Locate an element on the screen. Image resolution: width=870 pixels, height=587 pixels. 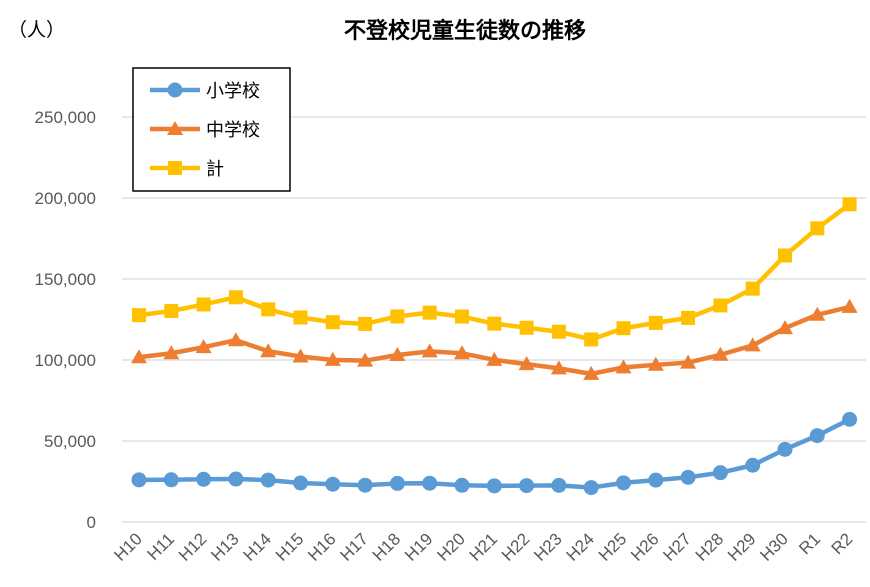
legend-label: 計 is located at coordinates (215, 169).